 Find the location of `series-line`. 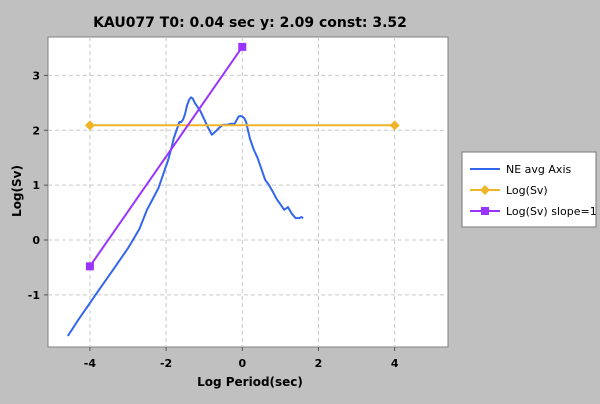

series-line is located at coordinates (166, 156).